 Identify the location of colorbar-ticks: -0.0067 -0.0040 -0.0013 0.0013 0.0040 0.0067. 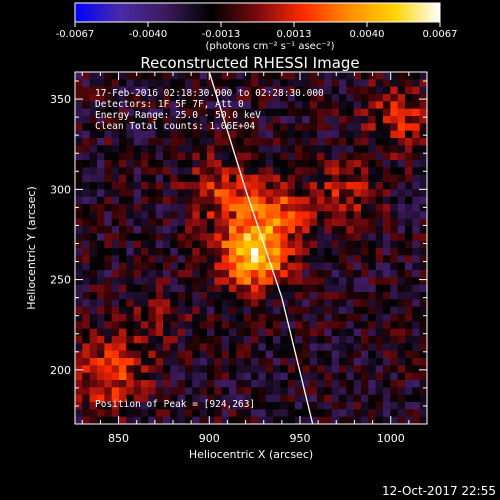
(257, 31).